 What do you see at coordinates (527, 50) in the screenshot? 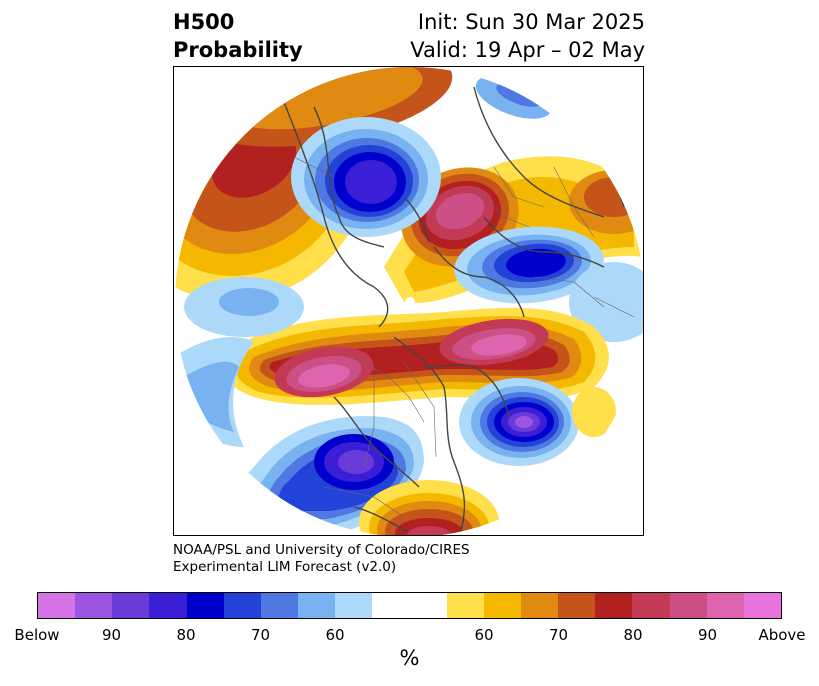
I see `title-valid-range: Valid: 19 Apr – 02 May` at bounding box center [527, 50].